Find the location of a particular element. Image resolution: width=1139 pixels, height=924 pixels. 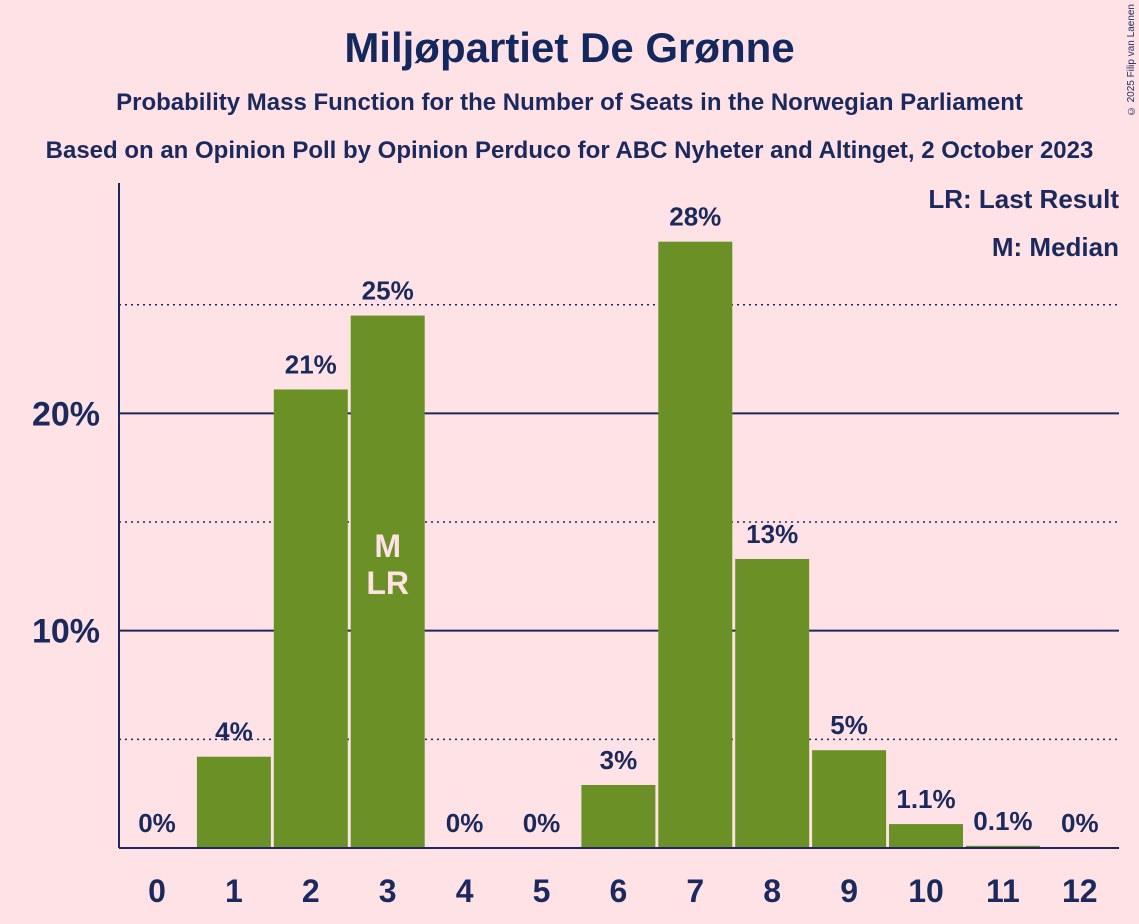

data-label: 13% is located at coordinates (772, 534).